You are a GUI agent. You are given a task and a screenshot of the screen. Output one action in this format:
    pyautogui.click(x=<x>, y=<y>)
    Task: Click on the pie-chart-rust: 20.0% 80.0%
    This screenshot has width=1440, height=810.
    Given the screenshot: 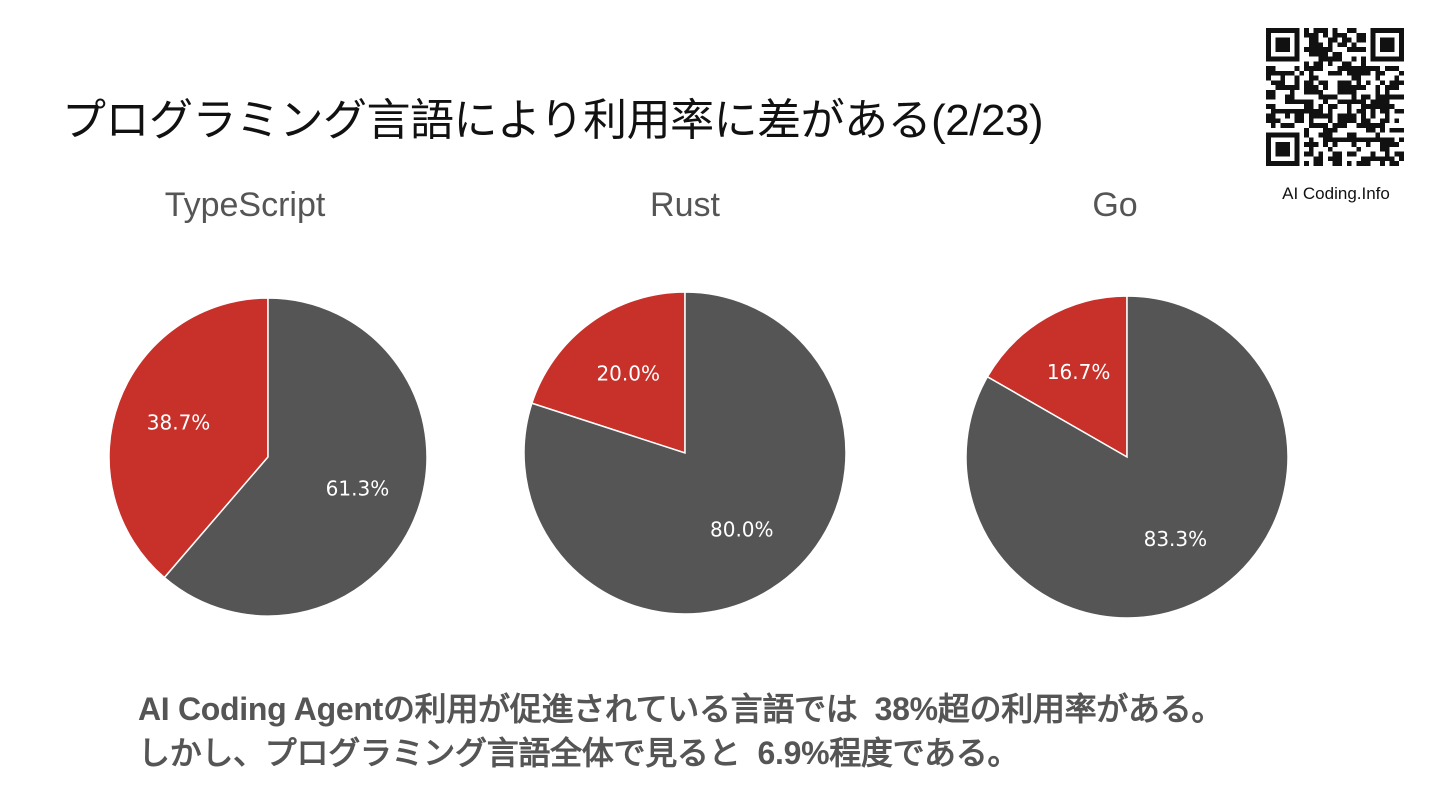 What is the action you would take?
    pyautogui.click(x=685, y=453)
    